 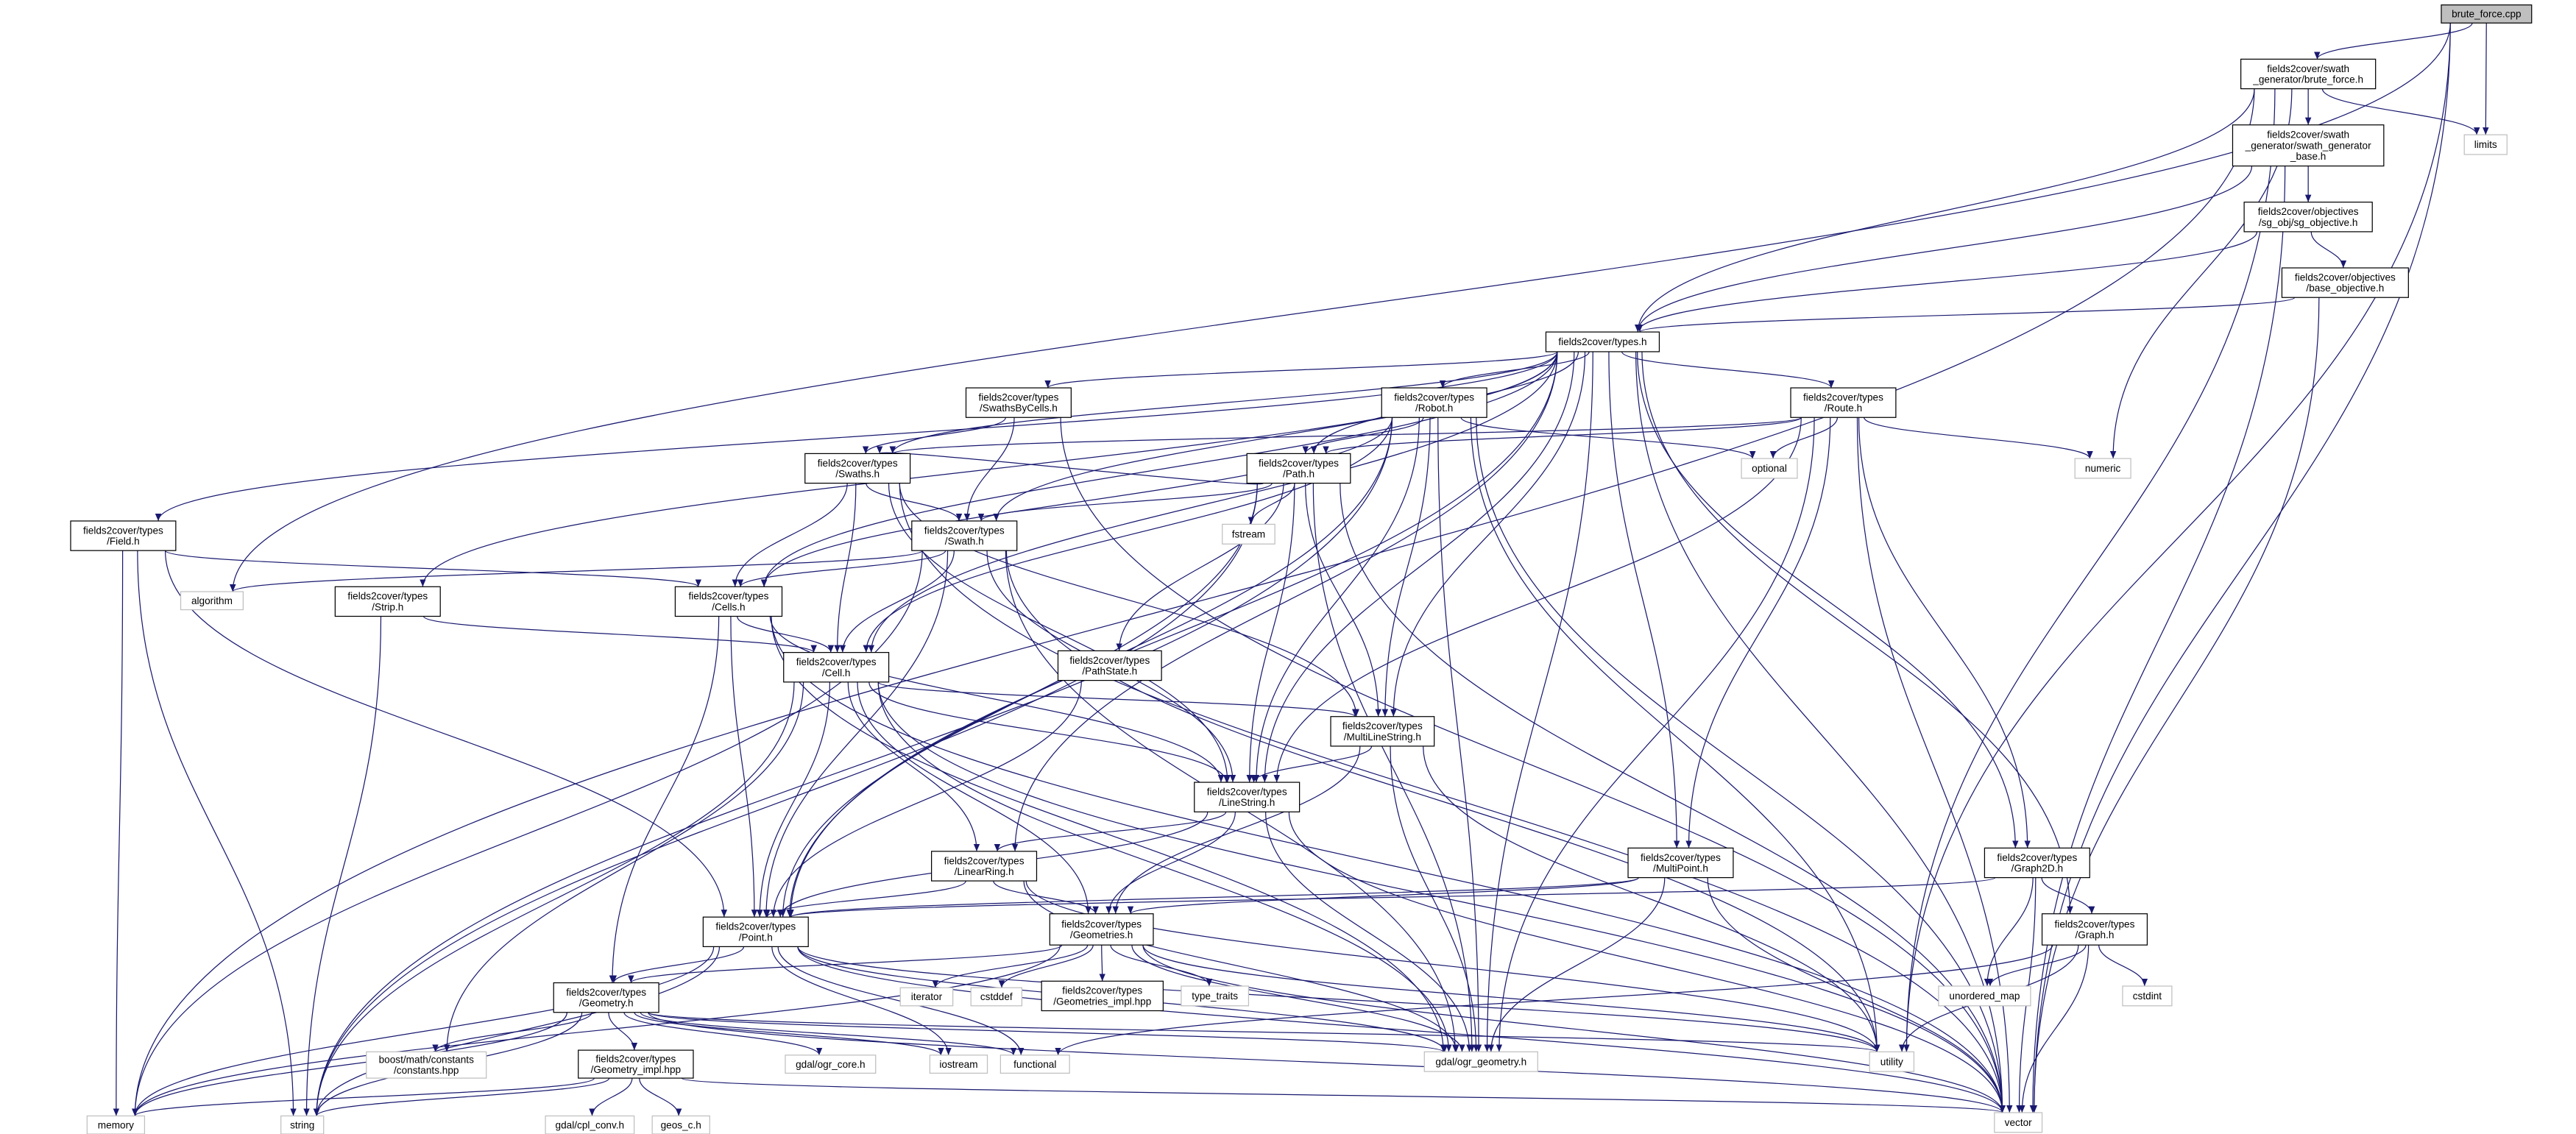 I want to click on edge-types-to-Point, so click(x=1173, y=634).